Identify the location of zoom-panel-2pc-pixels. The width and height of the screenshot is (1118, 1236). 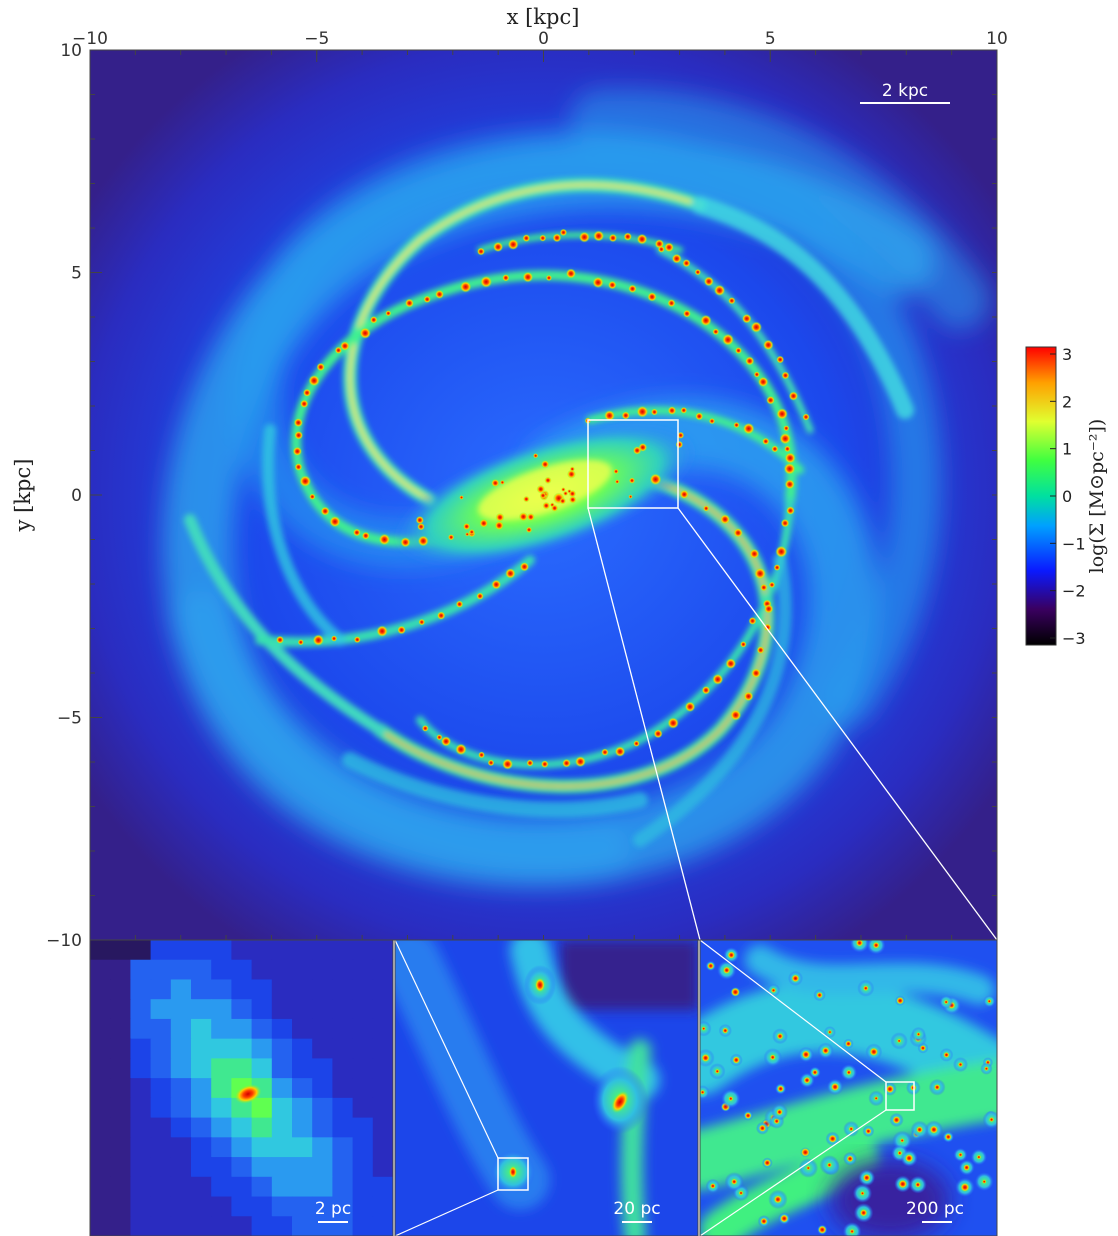
(241, 1088).